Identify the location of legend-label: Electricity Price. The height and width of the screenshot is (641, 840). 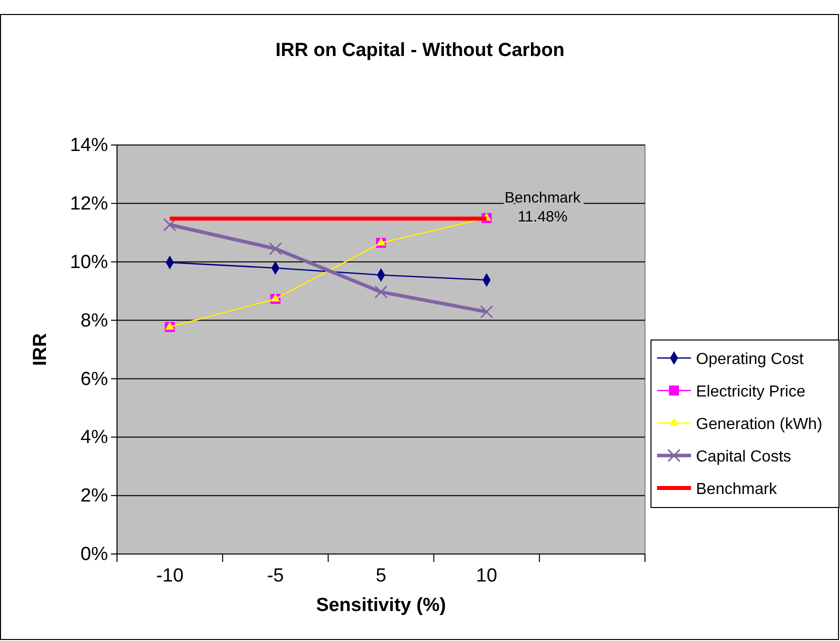
(751, 392).